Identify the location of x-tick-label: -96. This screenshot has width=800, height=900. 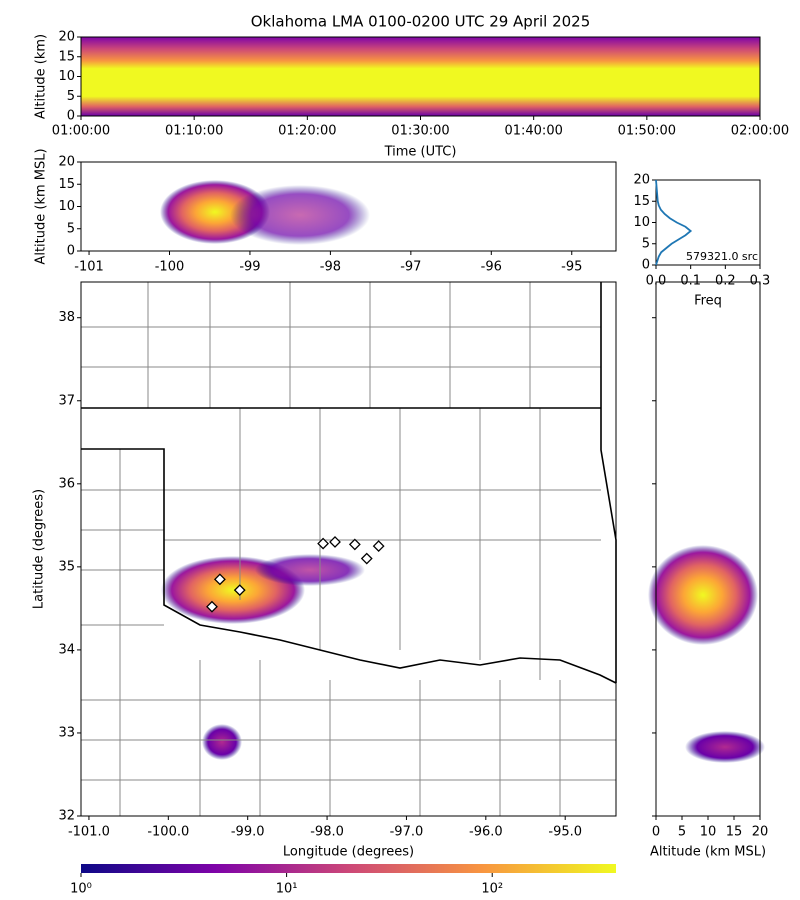
(491, 267).